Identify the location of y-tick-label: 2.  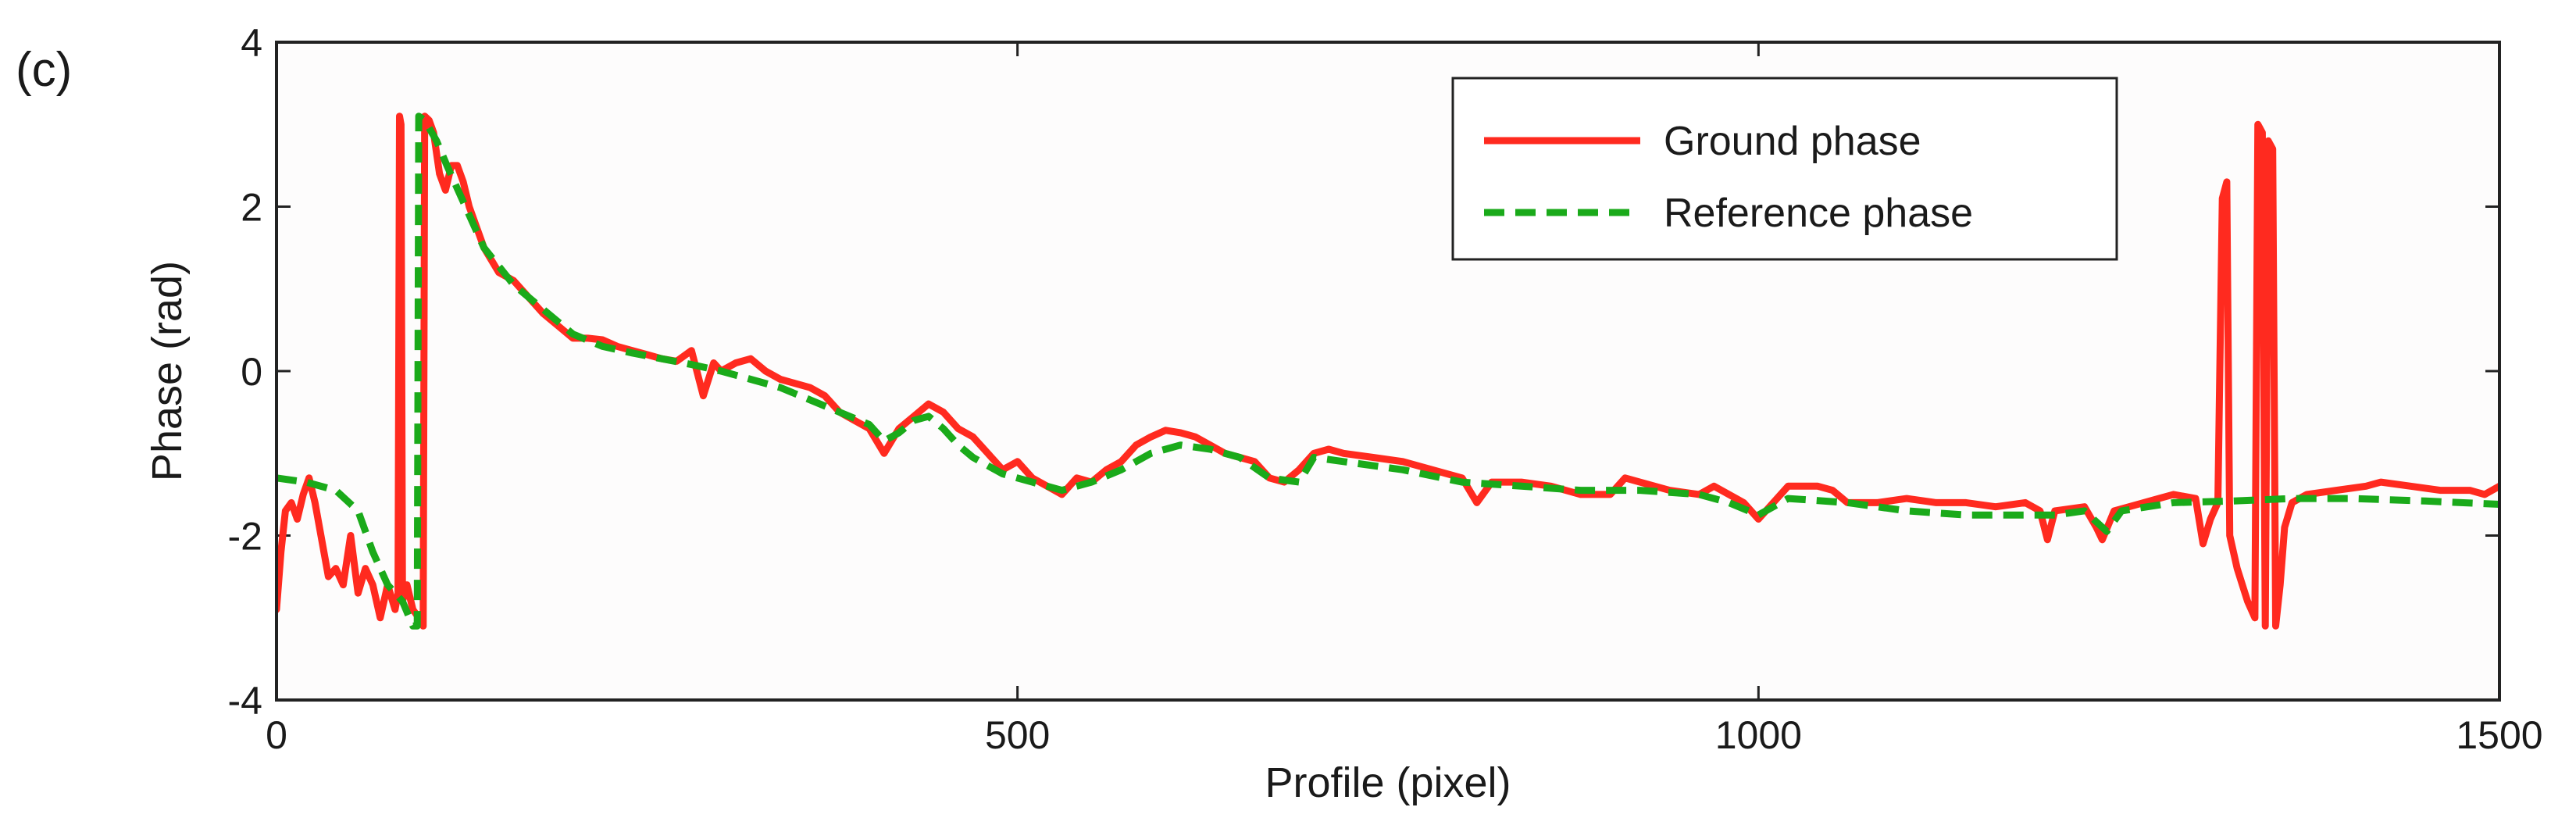
(251, 208).